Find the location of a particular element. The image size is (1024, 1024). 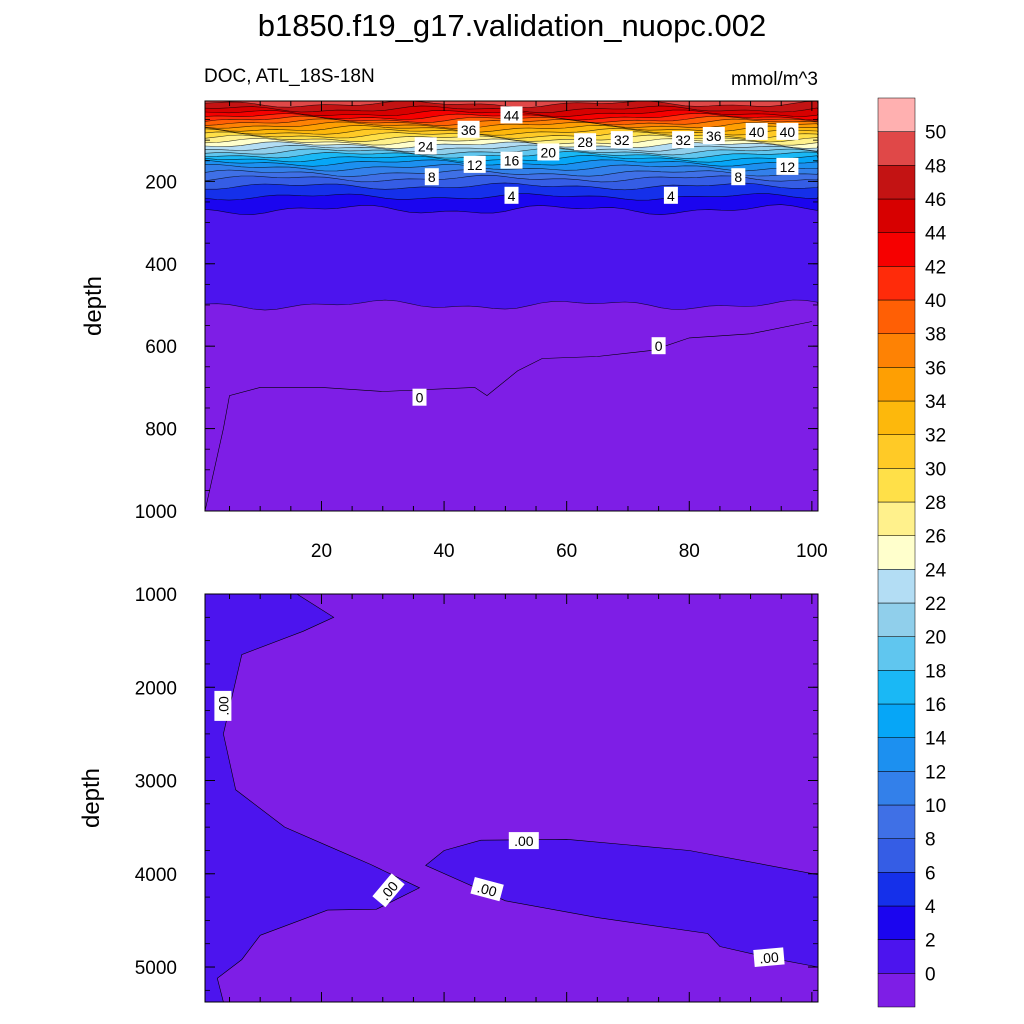

contour-label-text: 44 is located at coordinates (512, 115).